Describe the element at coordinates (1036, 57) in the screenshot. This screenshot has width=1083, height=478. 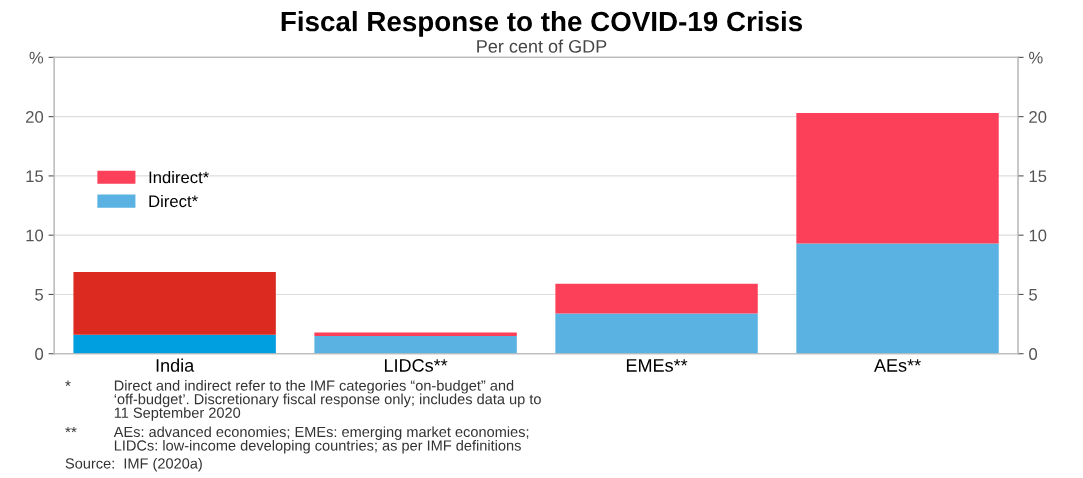
I see `y2-tick-label: %` at that location.